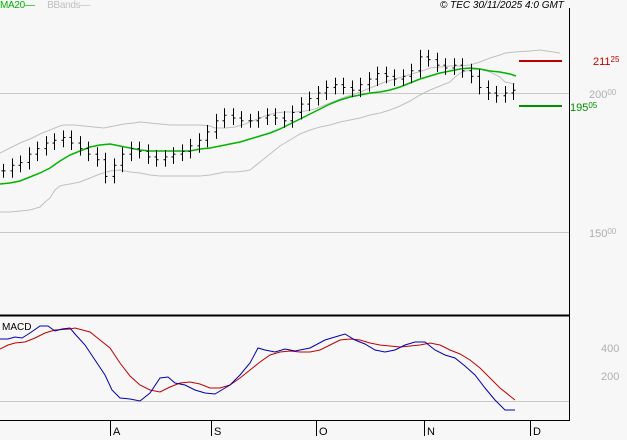 The width and height of the screenshot is (627, 440). Describe the element at coordinates (603, 233) in the screenshot. I see `y-label-150: 15000` at that location.